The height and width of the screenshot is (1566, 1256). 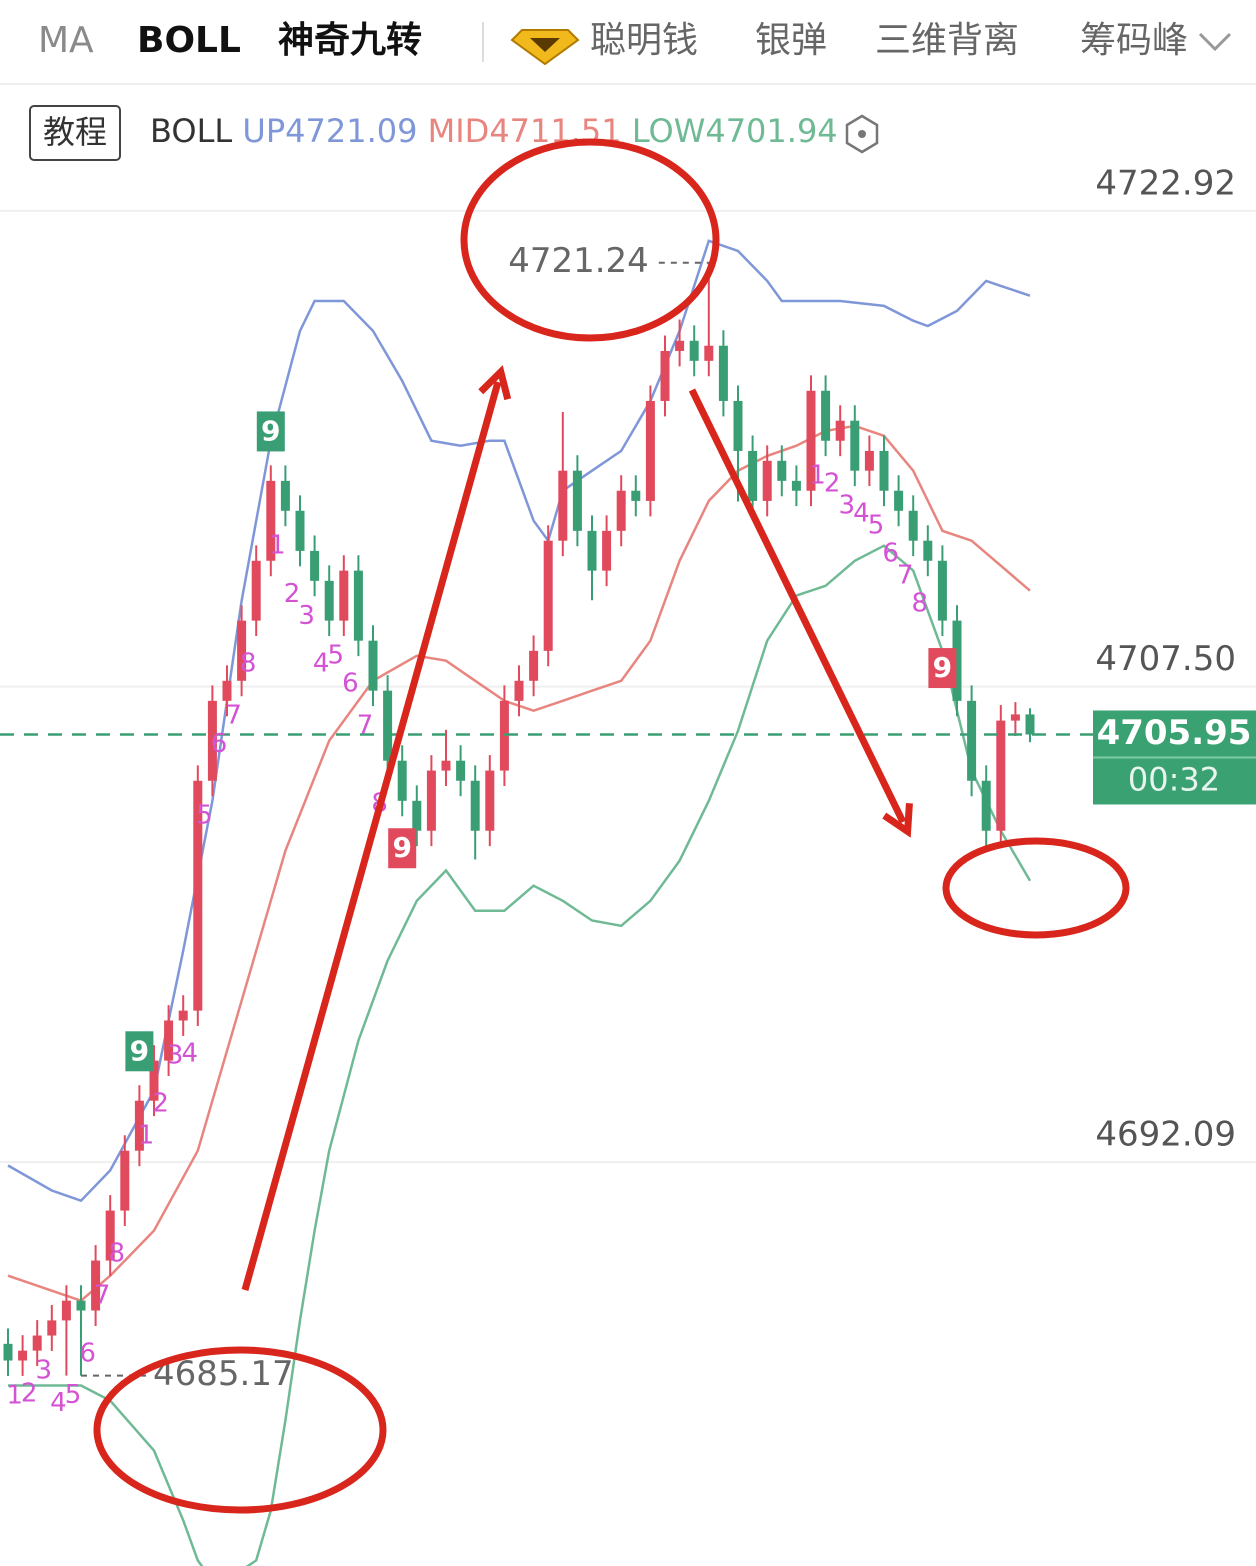 What do you see at coordinates (1165, 183) in the screenshot?
I see `y-tick-label: 4722.92` at bounding box center [1165, 183].